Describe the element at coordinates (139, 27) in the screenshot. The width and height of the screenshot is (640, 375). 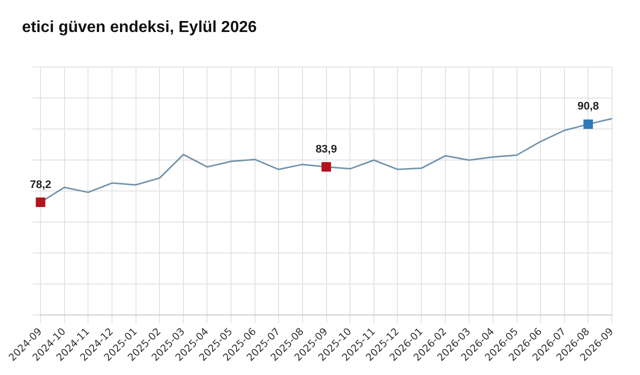
I see `chart-title: etici güven endeksi, Eylül 2026` at that location.